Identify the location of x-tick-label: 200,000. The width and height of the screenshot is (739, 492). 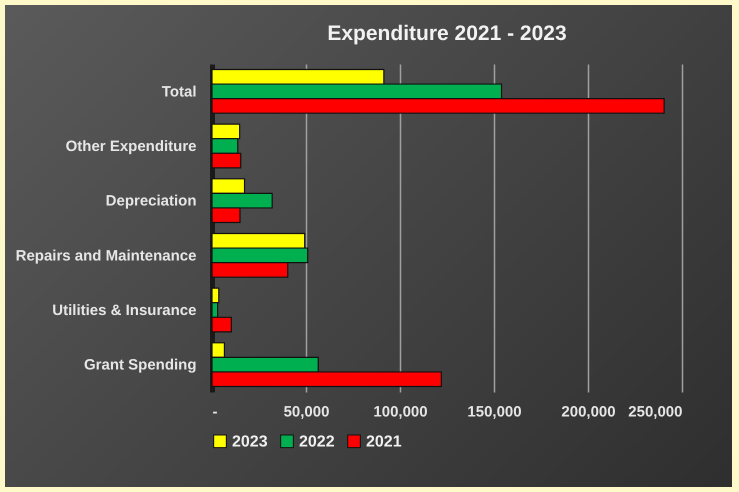
(588, 412).